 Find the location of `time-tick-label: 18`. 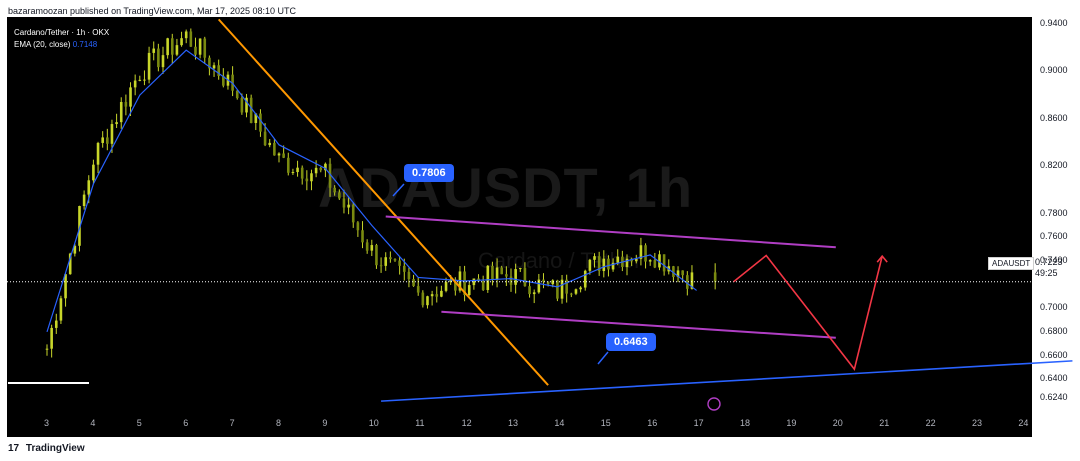

time-tick-label: 18 is located at coordinates (745, 423).